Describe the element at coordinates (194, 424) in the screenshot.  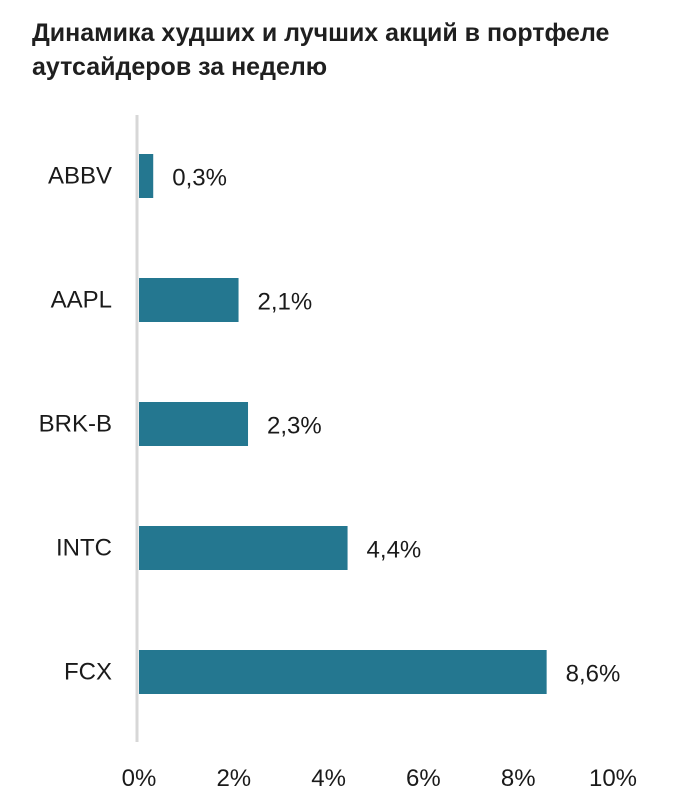
I see `bar-brk-b` at that location.